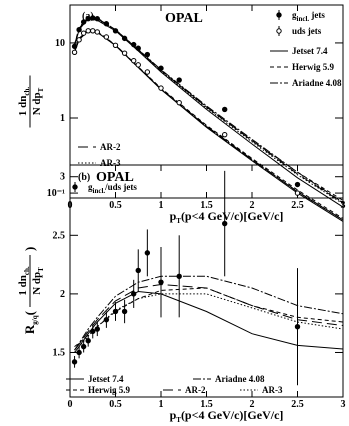 The height and width of the screenshot is (426, 349). What do you see at coordinates (62, 177) in the screenshot?
I see `y-tick-label: 3` at bounding box center [62, 177].